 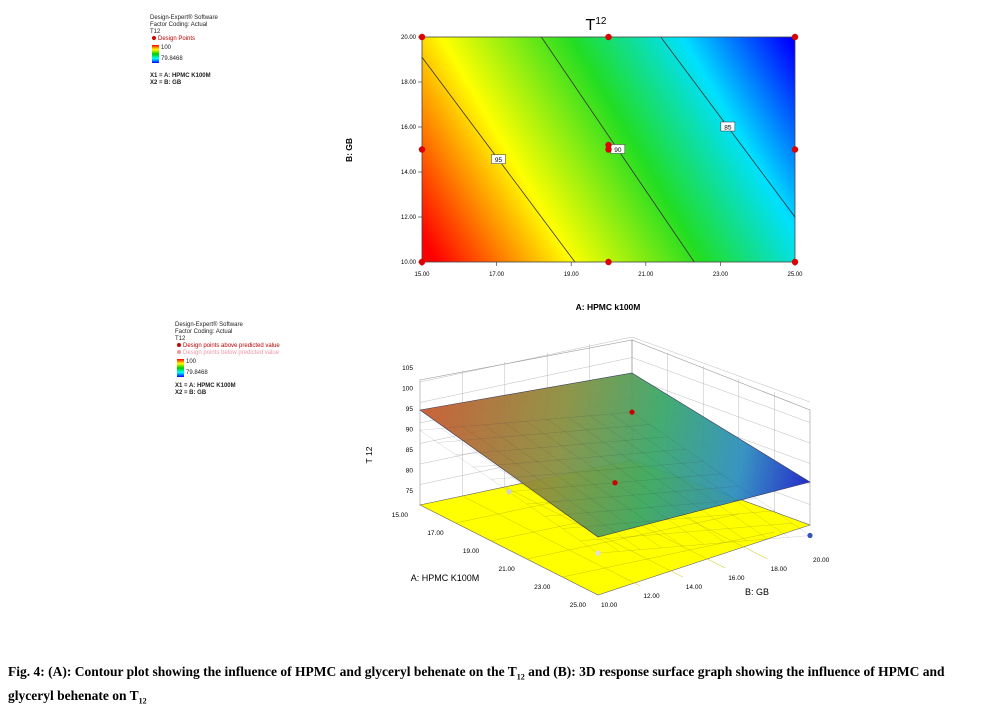 I want to click on contour-label: 85, so click(x=728, y=128).